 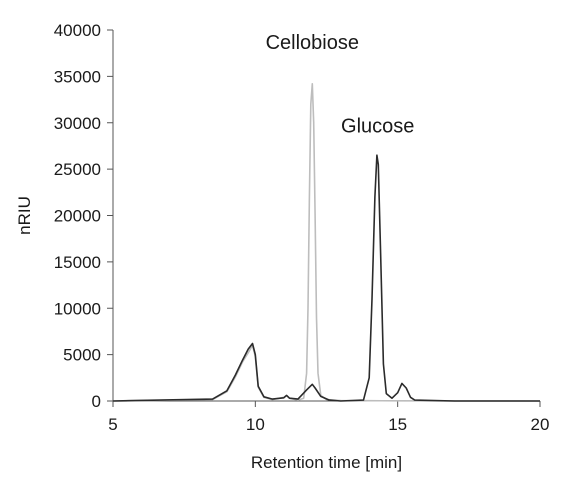 I want to click on x-tick-label: 5, so click(x=112, y=424).